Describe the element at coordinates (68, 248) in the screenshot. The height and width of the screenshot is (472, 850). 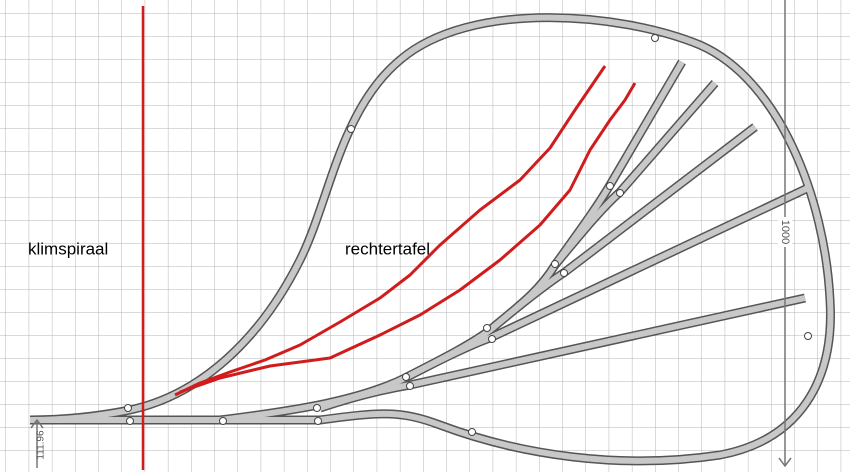
I see `area-label: klimspiraal` at that location.